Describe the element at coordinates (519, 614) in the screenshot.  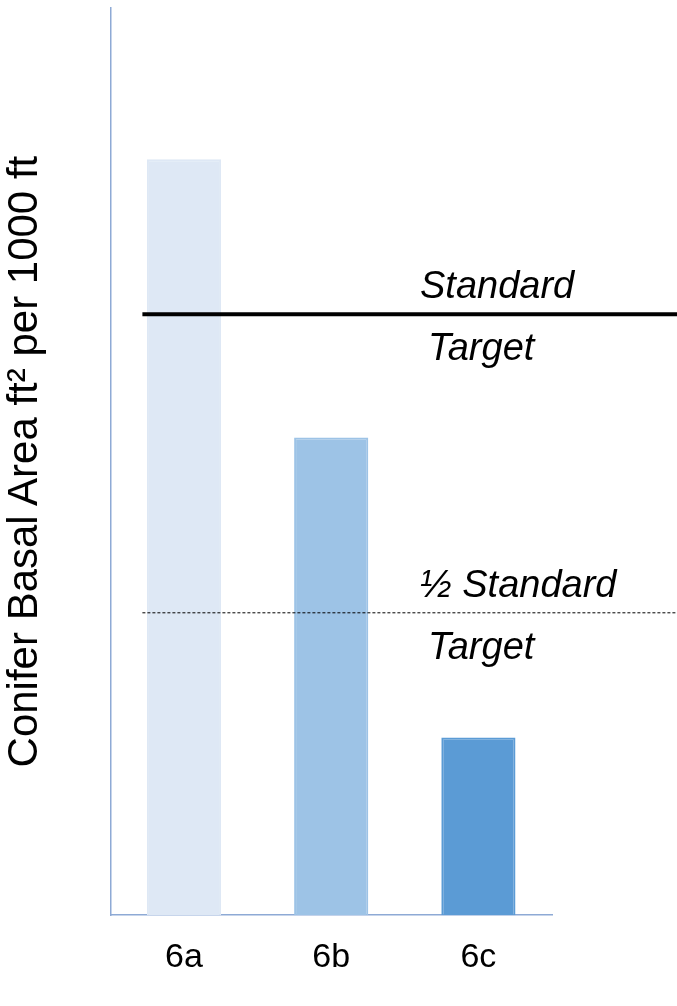
I see `ref-line-label: ½ Standard Target` at that location.